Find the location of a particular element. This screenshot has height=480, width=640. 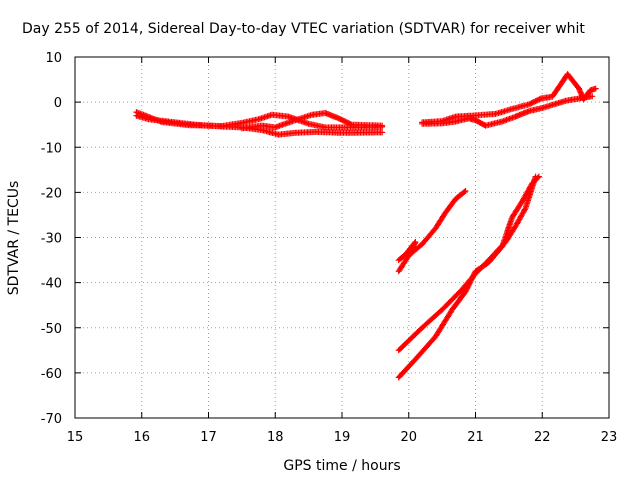

y-tick-label: -30 is located at coordinates (51, 239).